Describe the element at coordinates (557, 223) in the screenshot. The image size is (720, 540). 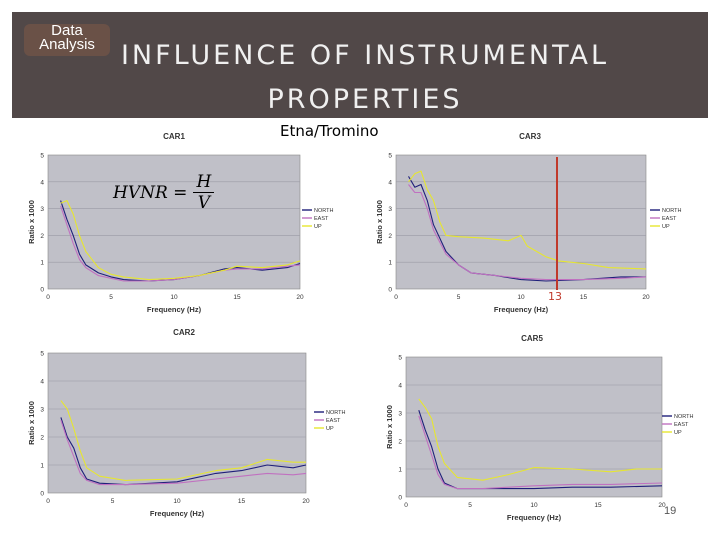
I see `marker-line` at that location.